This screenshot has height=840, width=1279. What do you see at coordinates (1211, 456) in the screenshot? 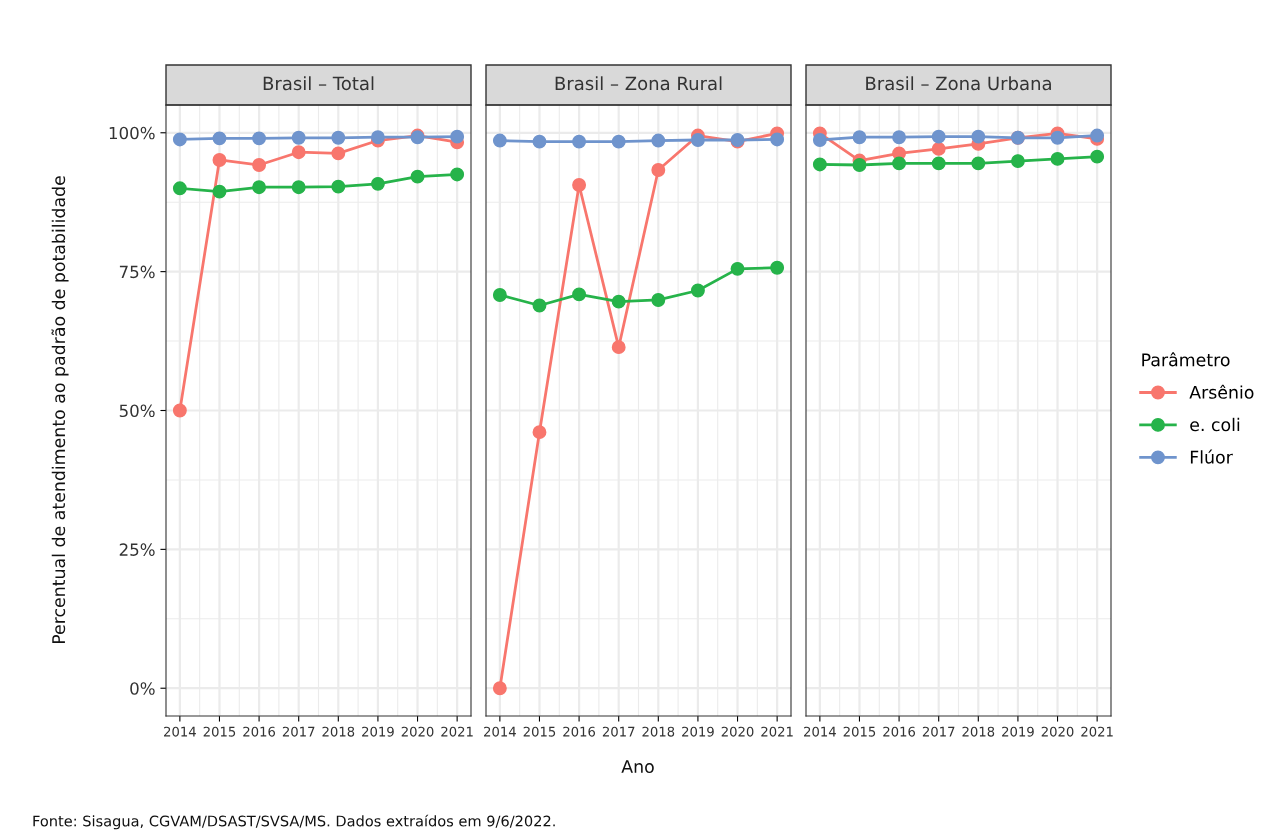
I see `legend-label: Flúor` at bounding box center [1211, 456].